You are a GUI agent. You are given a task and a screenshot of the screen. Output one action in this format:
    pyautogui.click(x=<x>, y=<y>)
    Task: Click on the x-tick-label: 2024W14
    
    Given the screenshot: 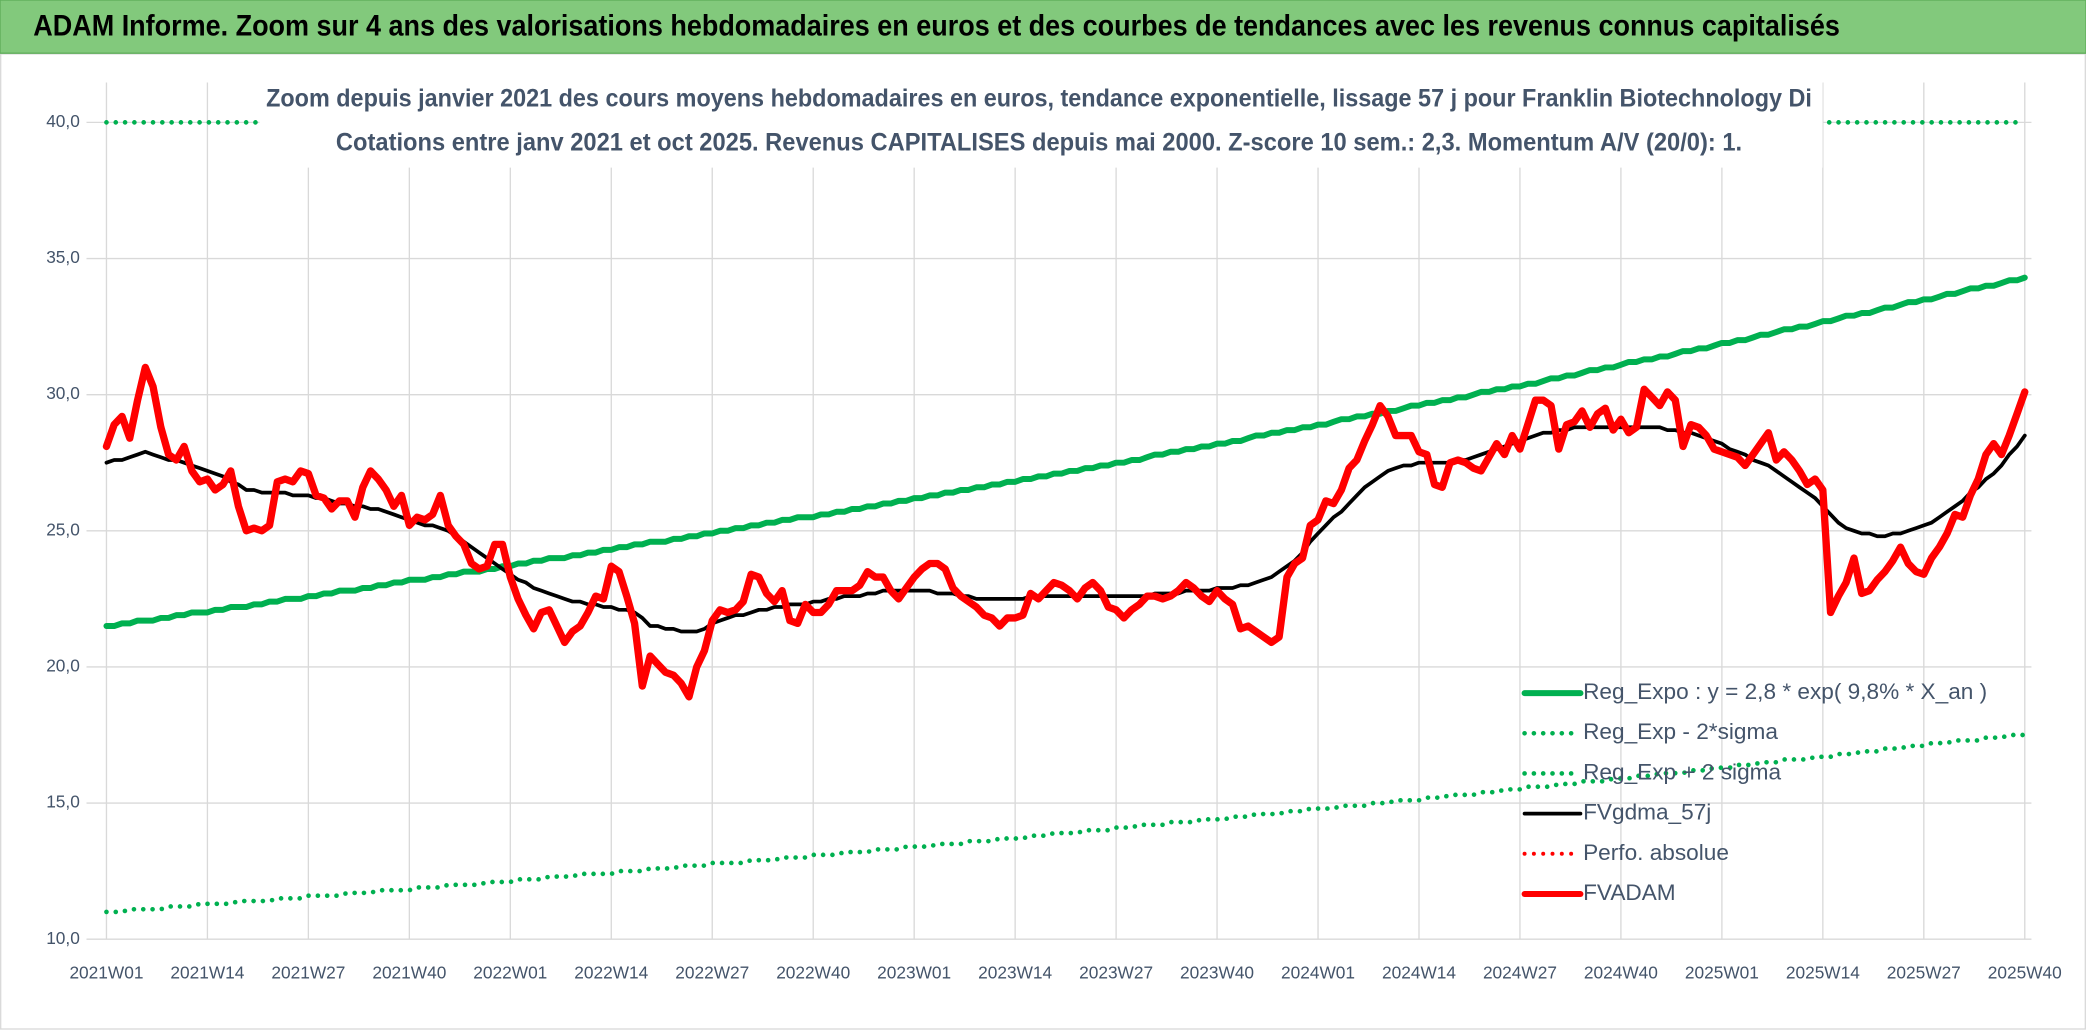 What is the action you would take?
    pyautogui.click(x=1419, y=972)
    